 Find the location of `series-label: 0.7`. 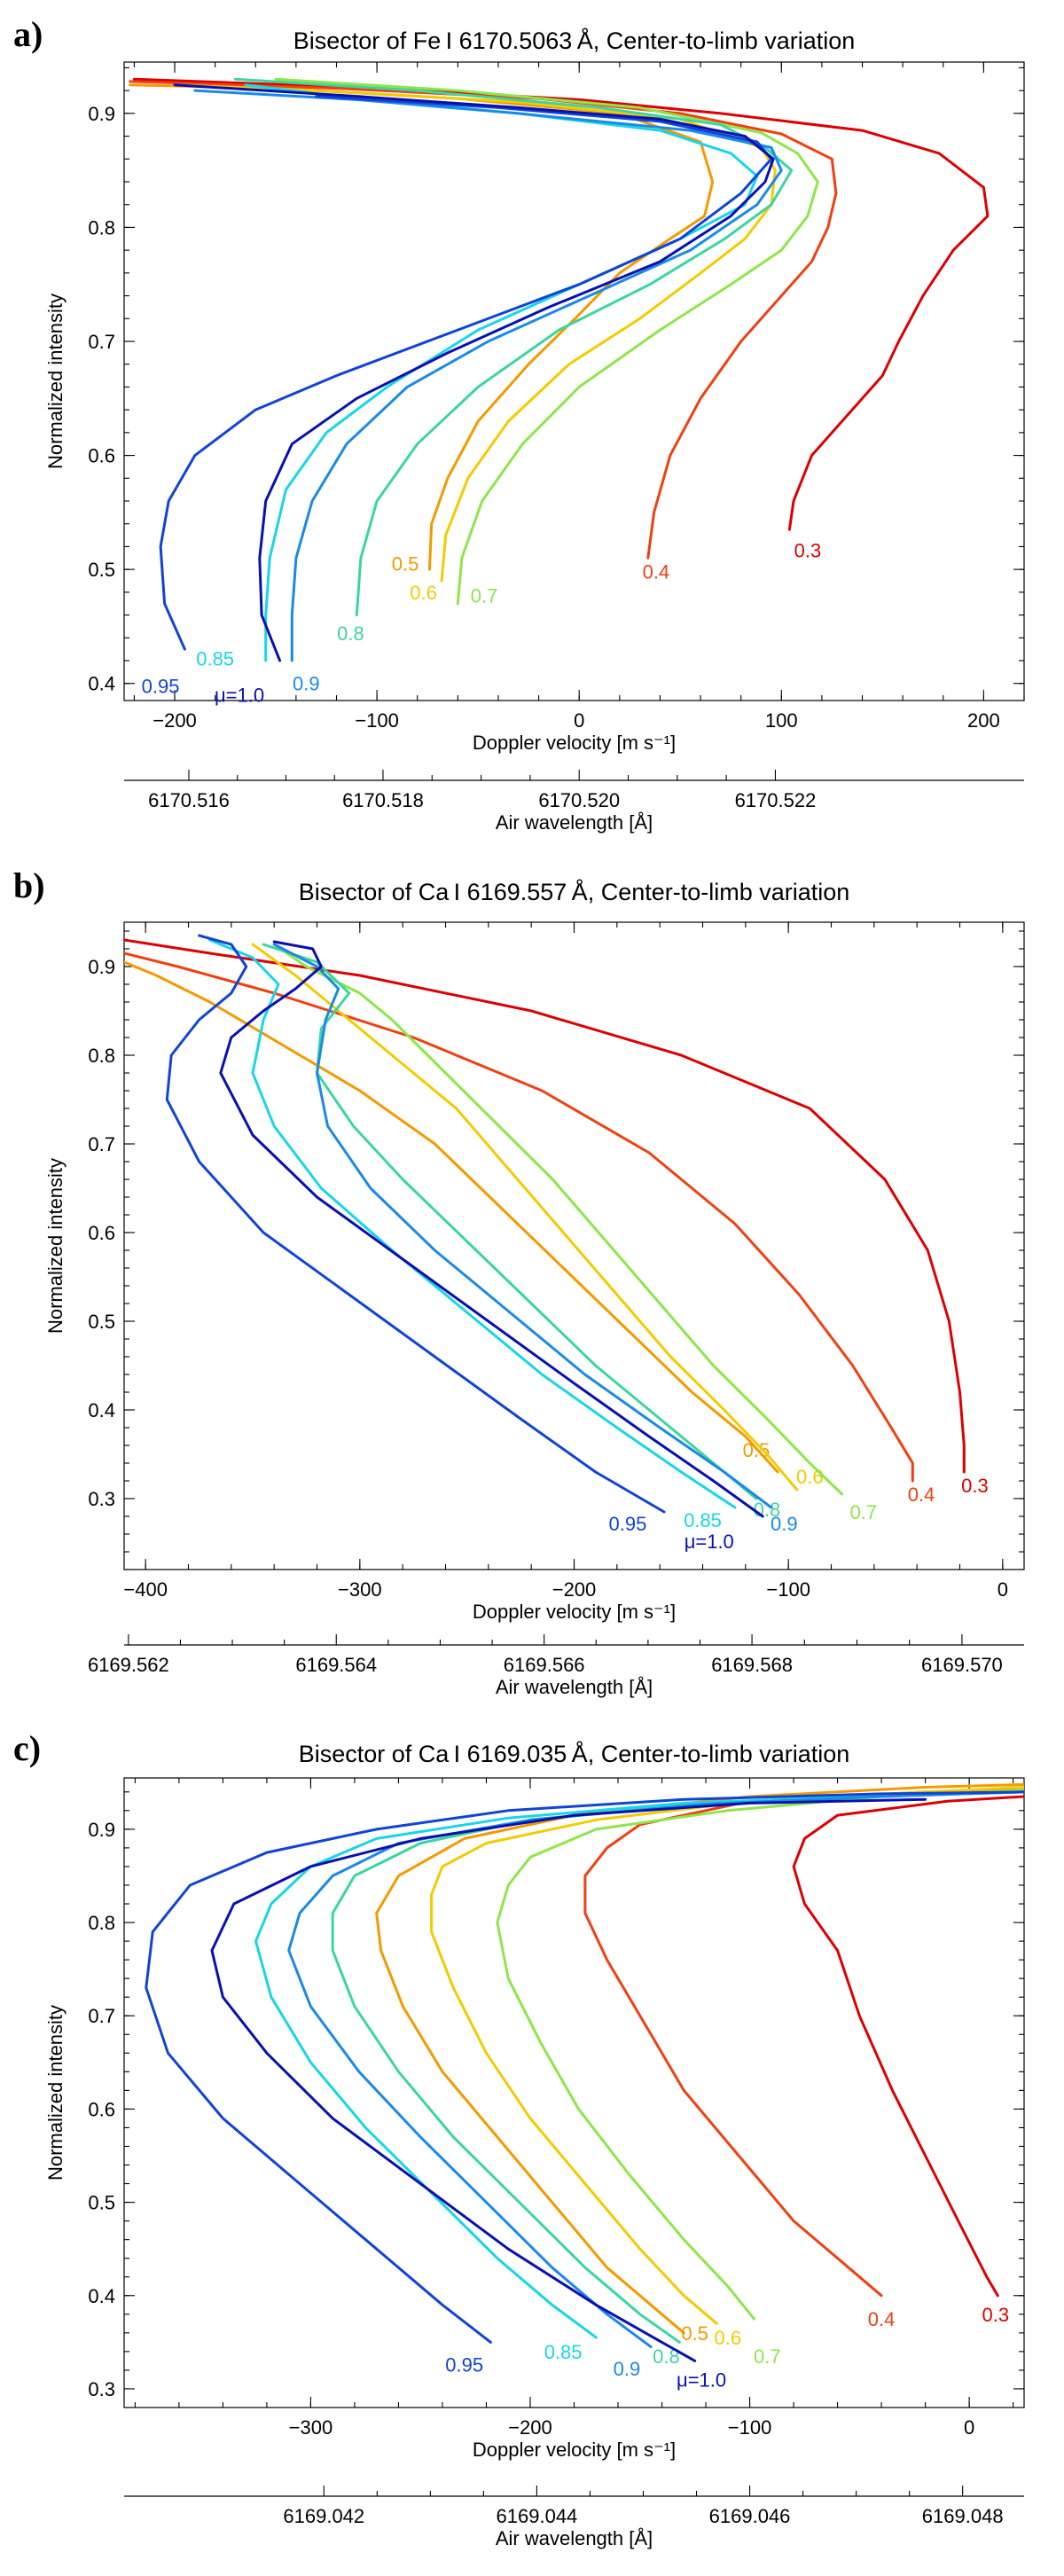

series-label: 0.7 is located at coordinates (485, 596).